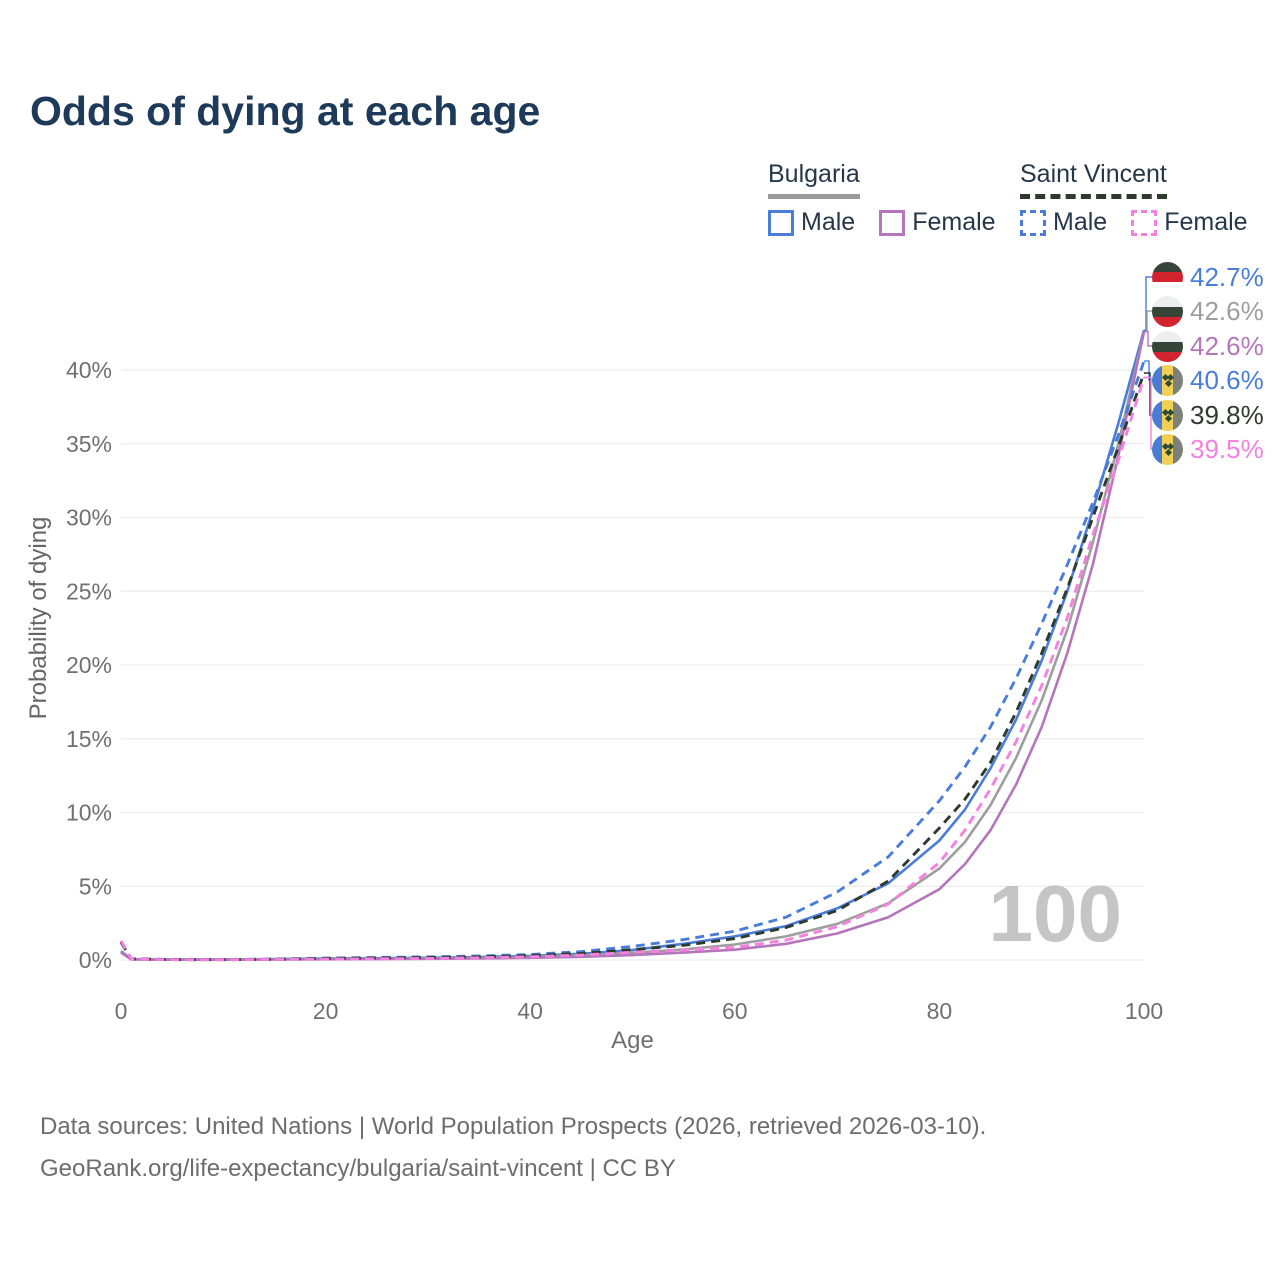 This screenshot has width=1280, height=1280. I want to click on legend-item-bulgaria-female: Female, so click(937, 222).